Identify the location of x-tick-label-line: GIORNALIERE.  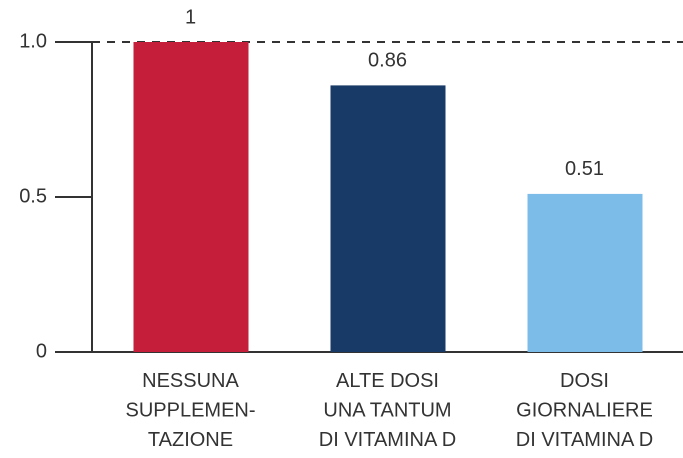
(584, 411).